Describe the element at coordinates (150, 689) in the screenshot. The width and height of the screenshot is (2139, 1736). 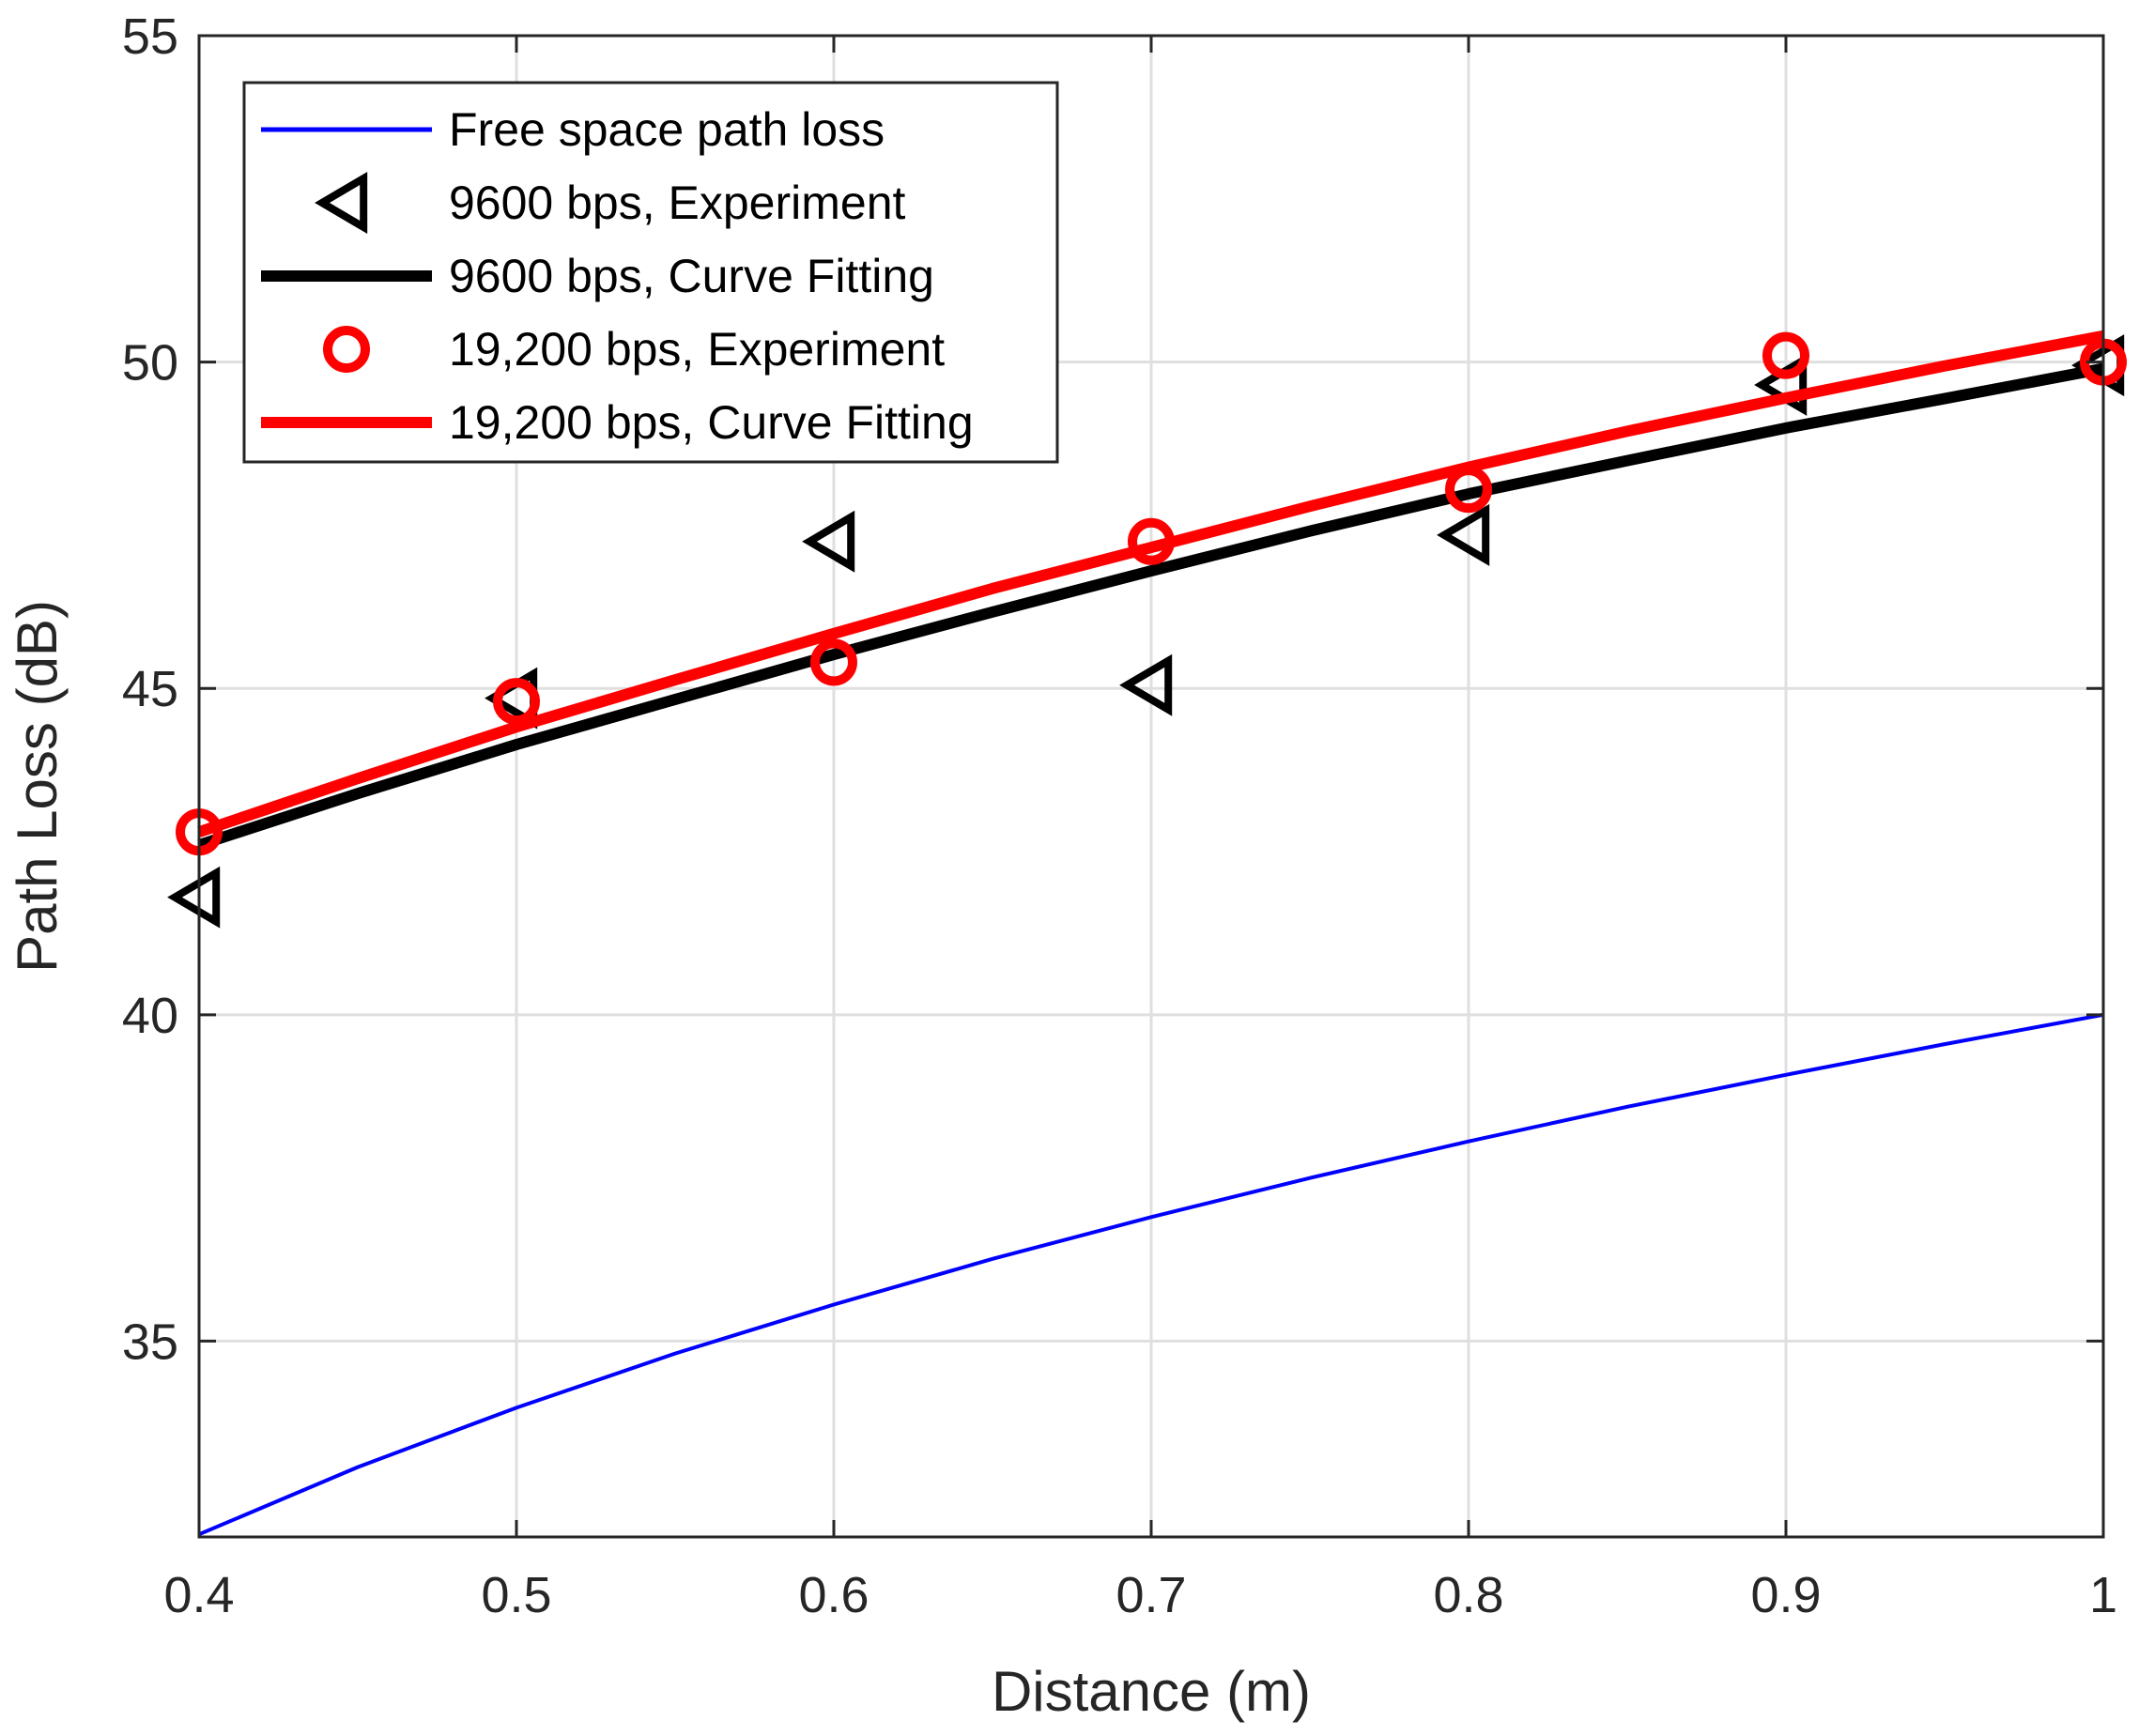
I see `y-tick-label: 45` at that location.